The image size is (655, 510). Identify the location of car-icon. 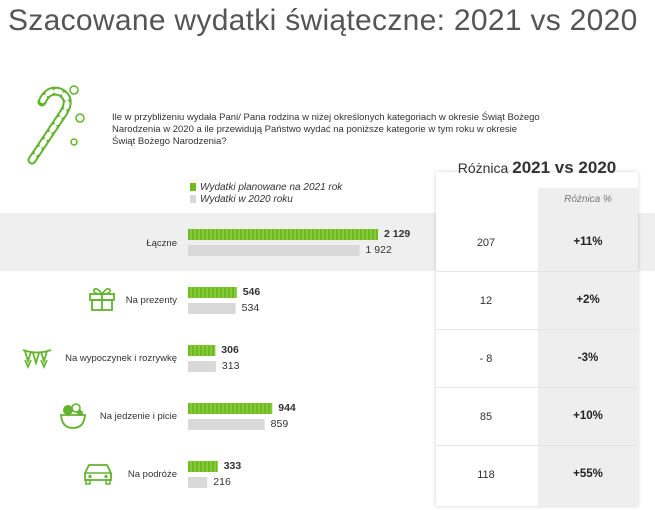
(98, 474).